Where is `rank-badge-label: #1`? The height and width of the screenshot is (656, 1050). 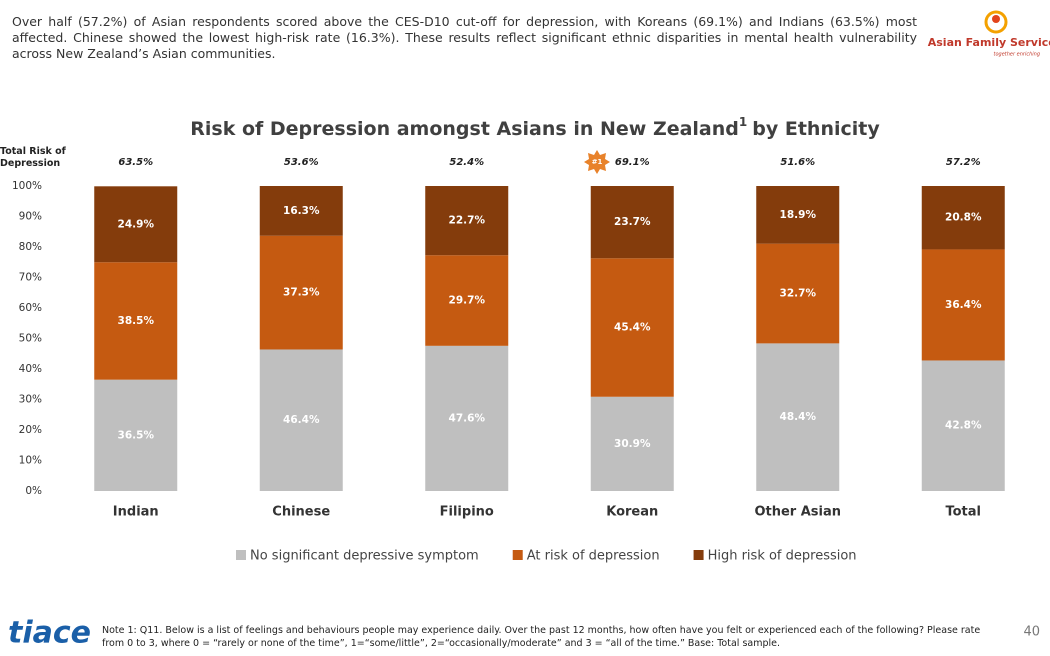 rank-badge-label: #1 is located at coordinates (597, 162).